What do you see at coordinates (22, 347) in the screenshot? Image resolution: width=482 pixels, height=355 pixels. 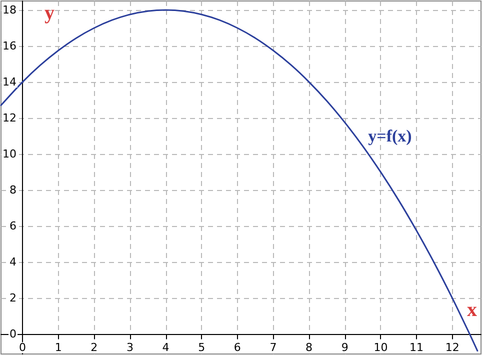 I see `x-tick-label: 0` at bounding box center [22, 347].